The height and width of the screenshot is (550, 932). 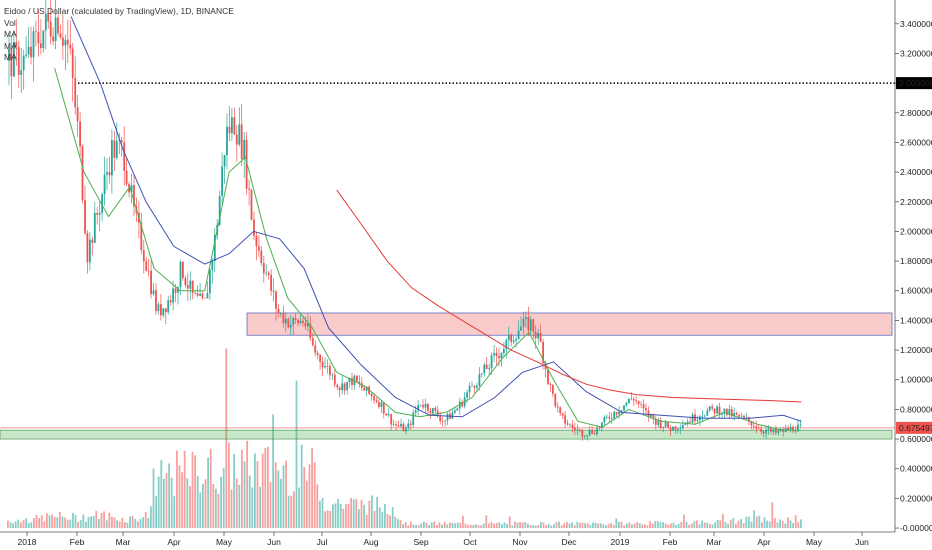 What do you see at coordinates (10, 22) in the screenshot?
I see `legend-item-volume: Vol` at bounding box center [10, 22].